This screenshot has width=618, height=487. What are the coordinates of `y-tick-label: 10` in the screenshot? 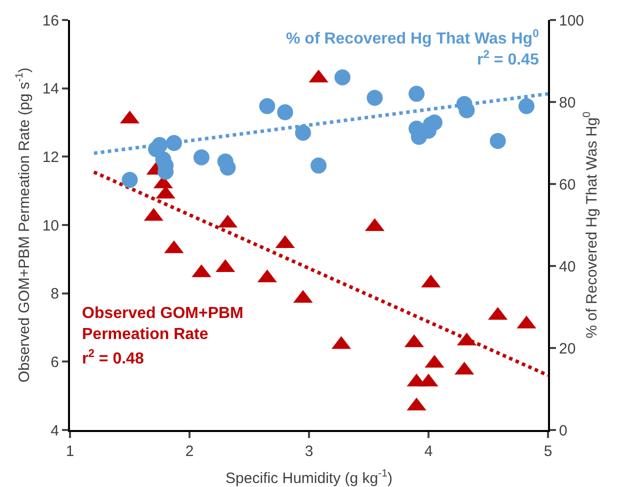 It's located at (50, 225).